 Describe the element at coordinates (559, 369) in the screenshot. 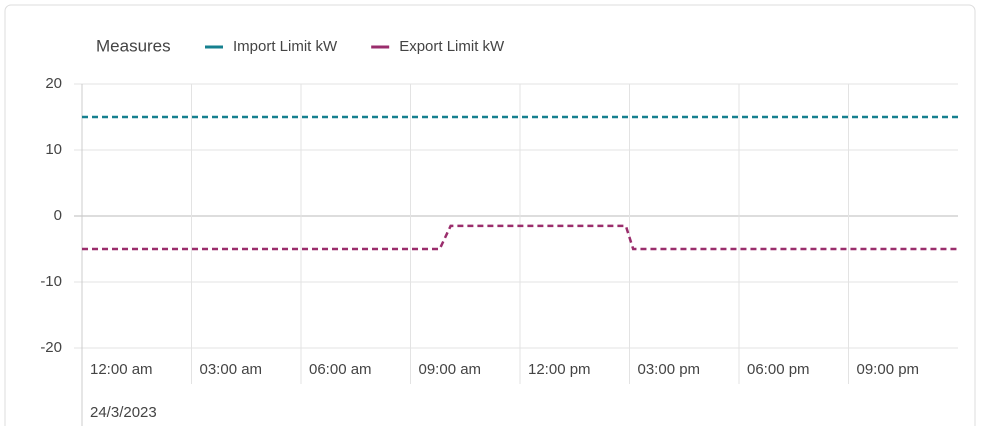

I see `x-tick-label: 12:00 pm` at that location.